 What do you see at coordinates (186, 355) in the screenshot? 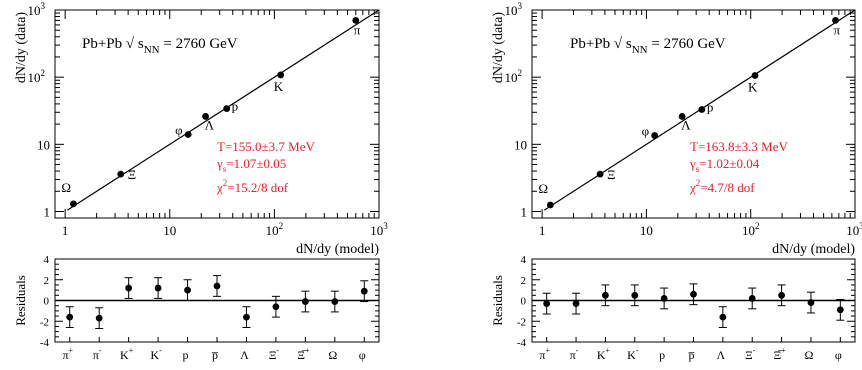
I see `residual-category-label: p` at bounding box center [186, 355].